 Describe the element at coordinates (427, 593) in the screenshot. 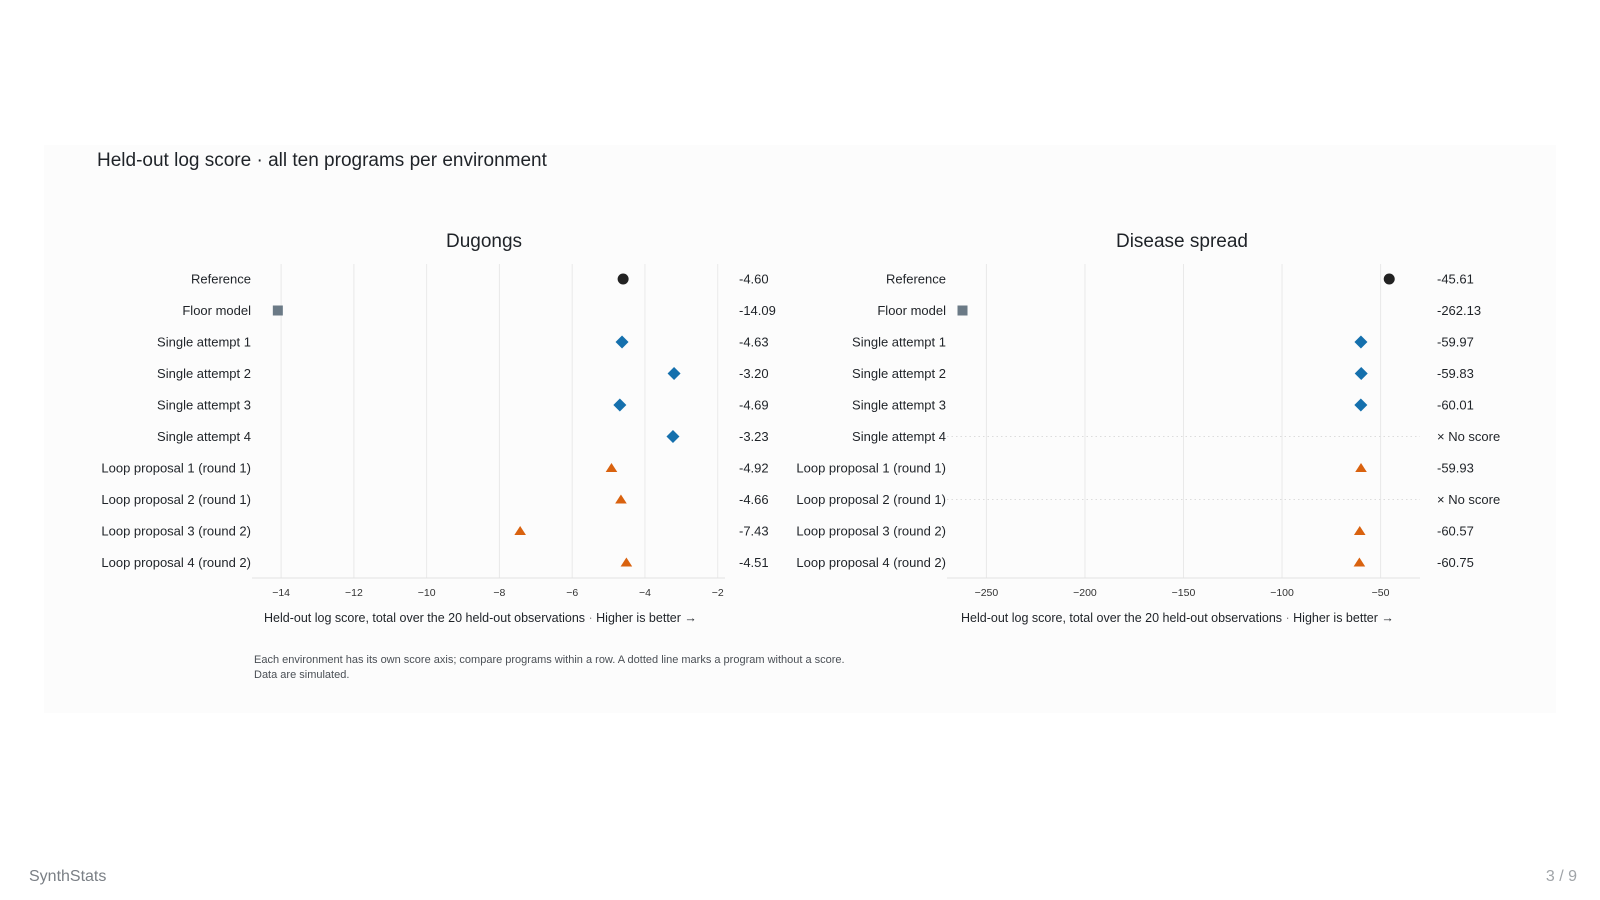

I see `x-tick-label-0-2: −10` at that location.